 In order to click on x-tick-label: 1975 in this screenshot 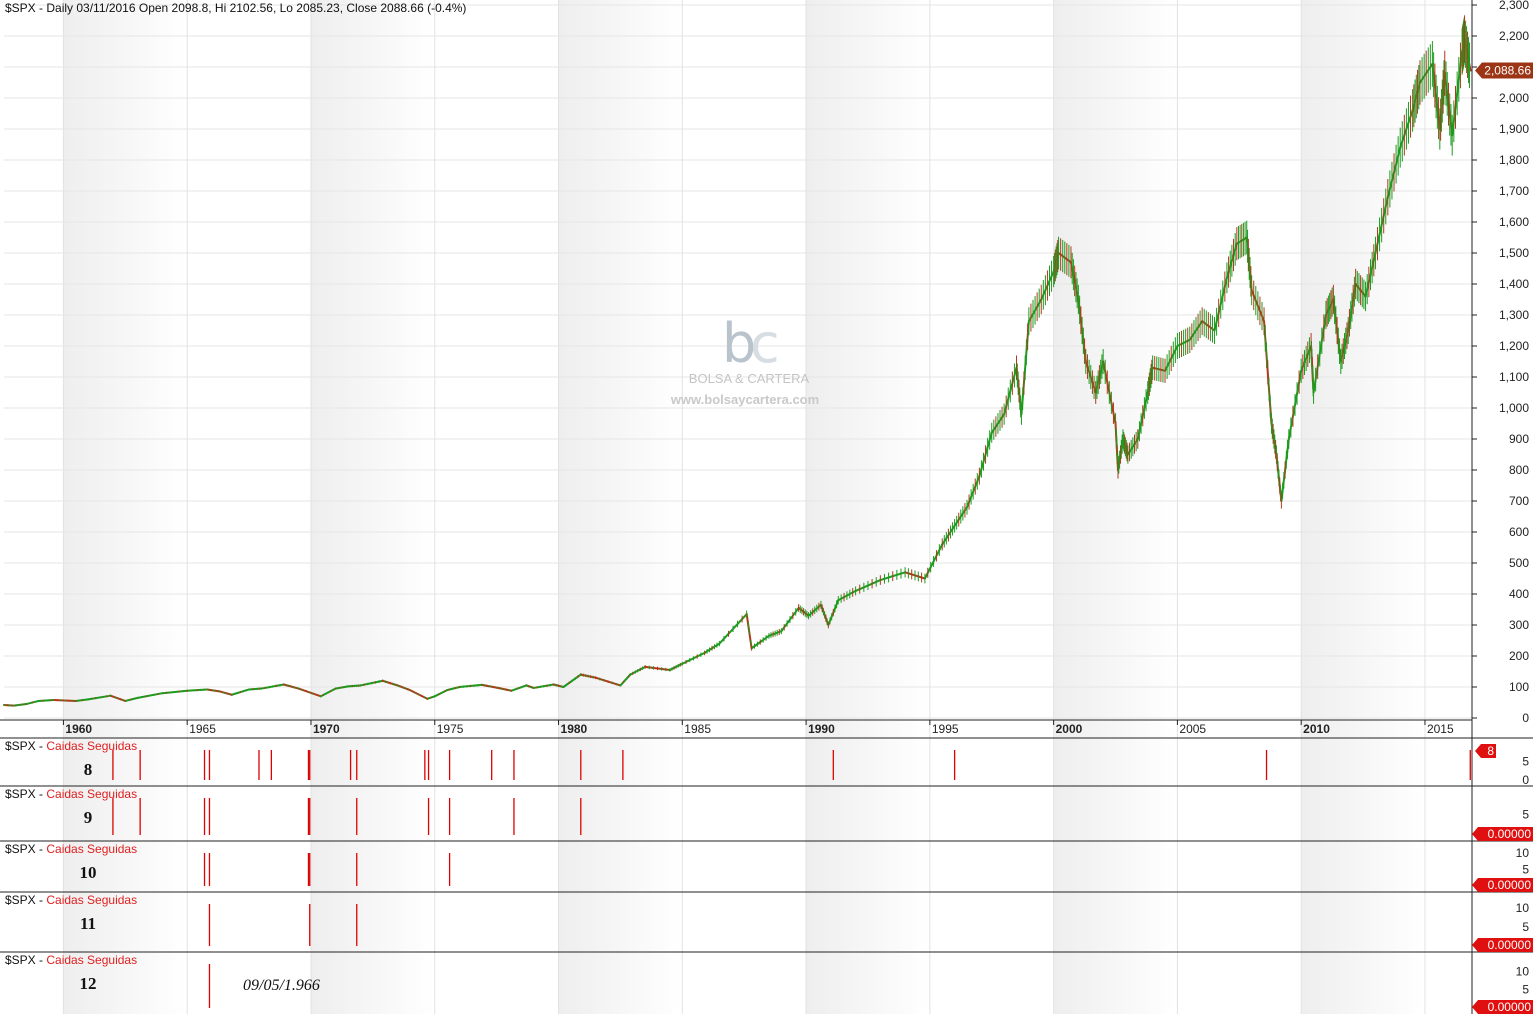, I will do `click(450, 729)`.